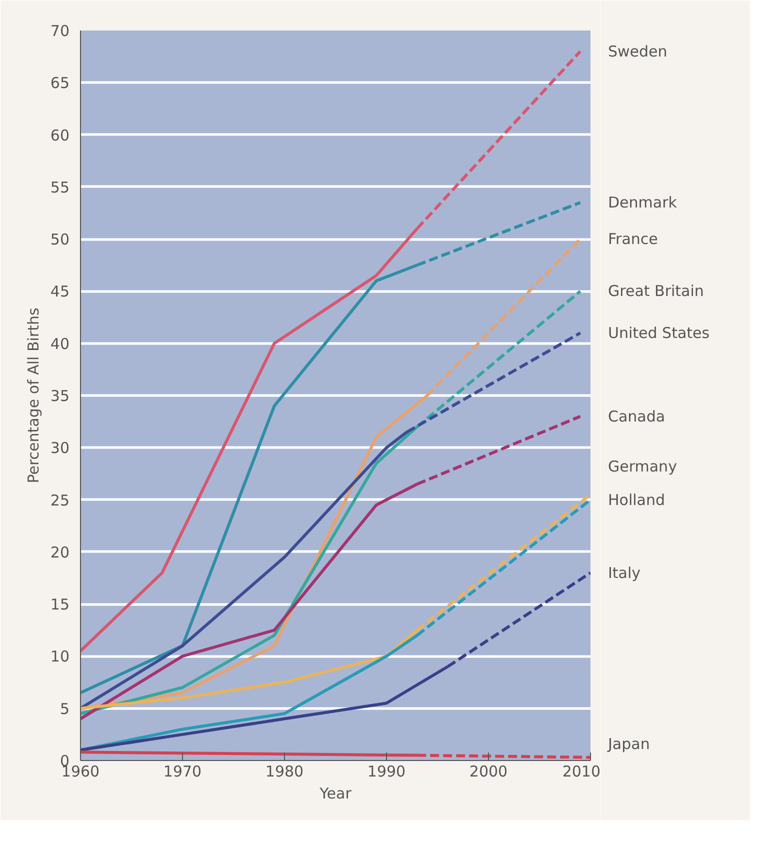 The image size is (775, 856). I want to click on y-tick-label: 70, so click(60, 31).